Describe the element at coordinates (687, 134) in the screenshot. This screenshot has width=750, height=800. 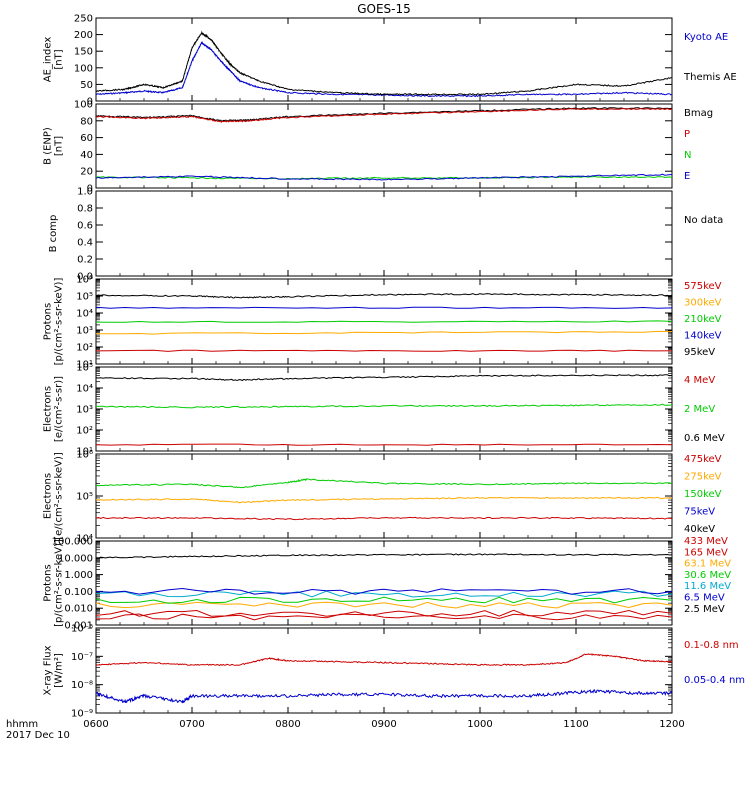
I see `legend-label: P` at that location.